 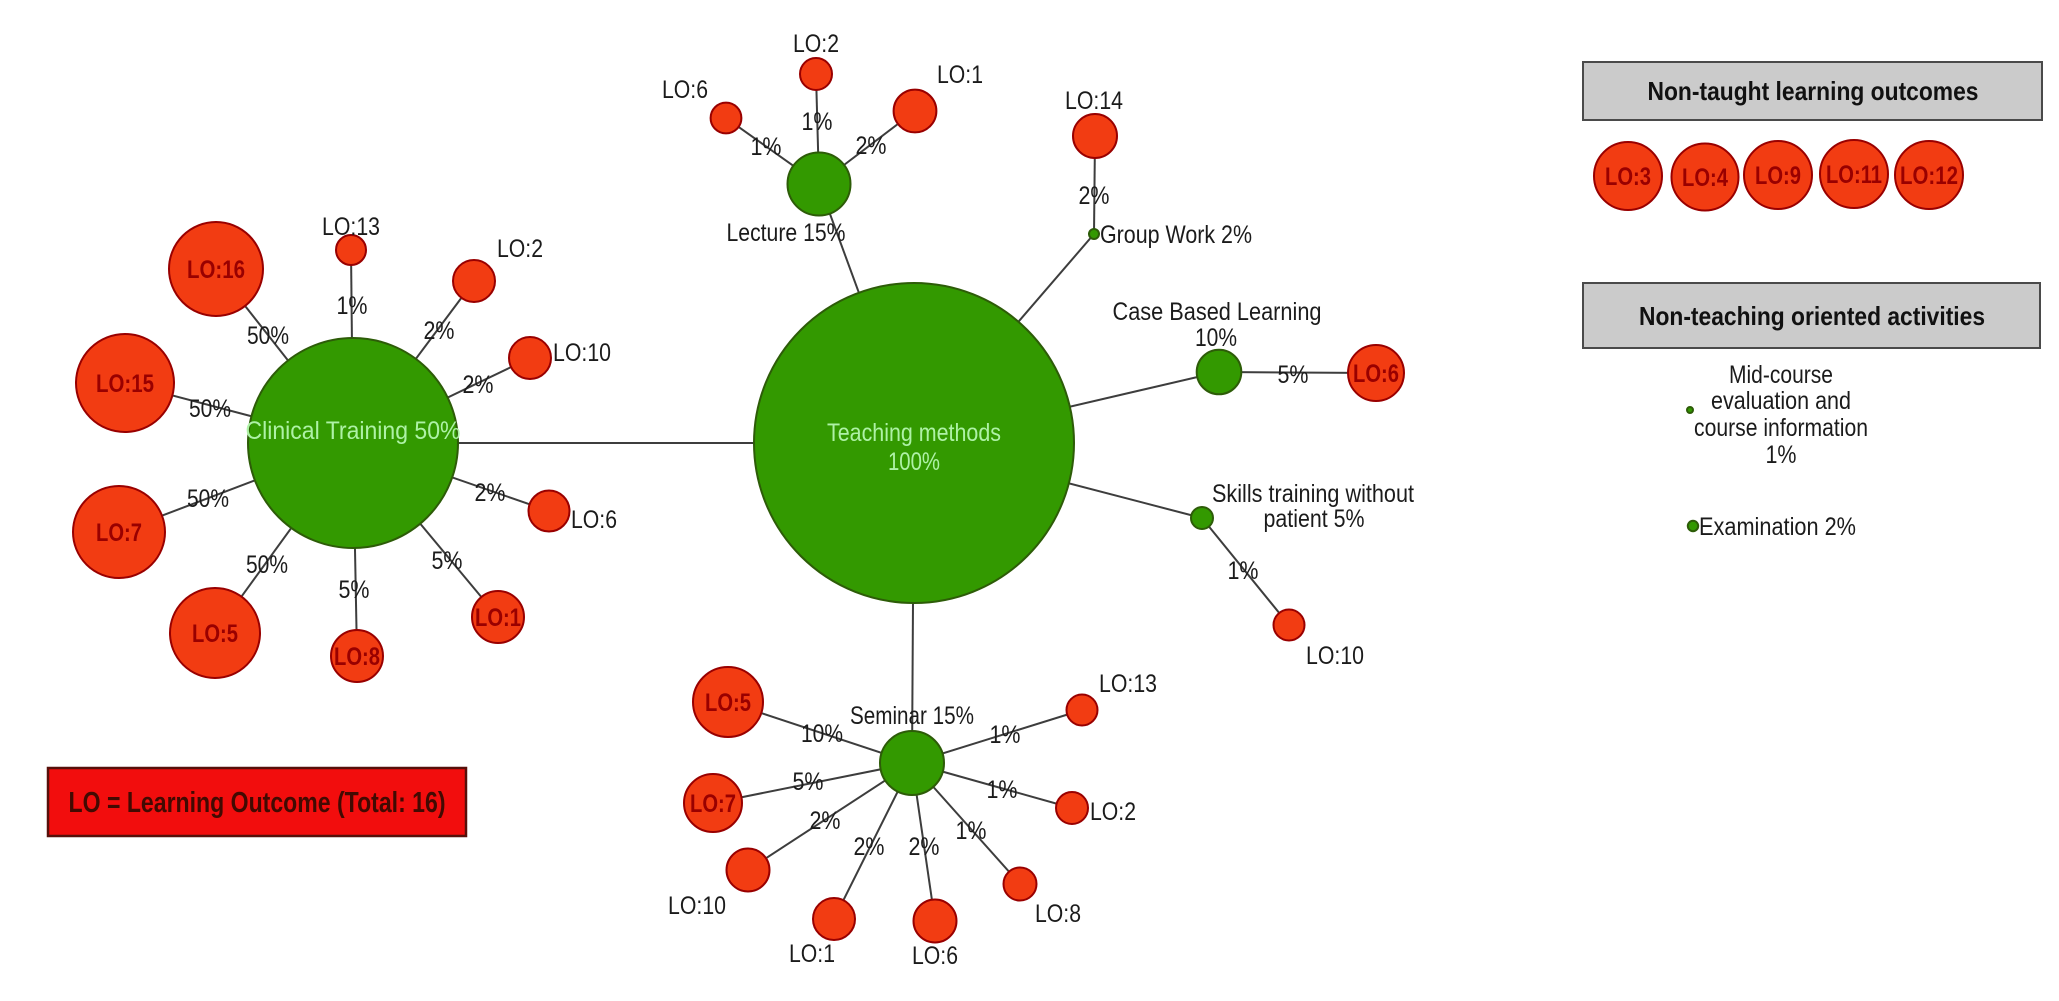 I want to click on svg-text: LO:12, so click(x=1929, y=176).